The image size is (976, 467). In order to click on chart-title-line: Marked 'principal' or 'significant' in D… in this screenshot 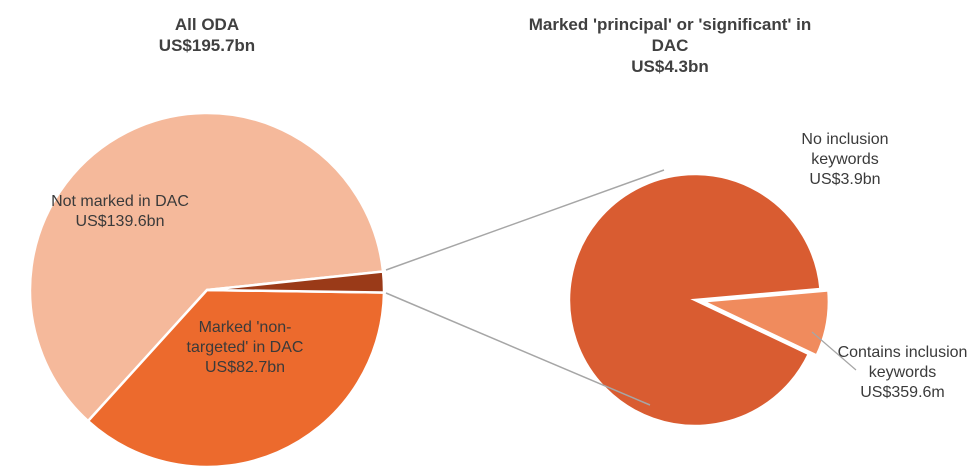, I will do `click(670, 35)`.